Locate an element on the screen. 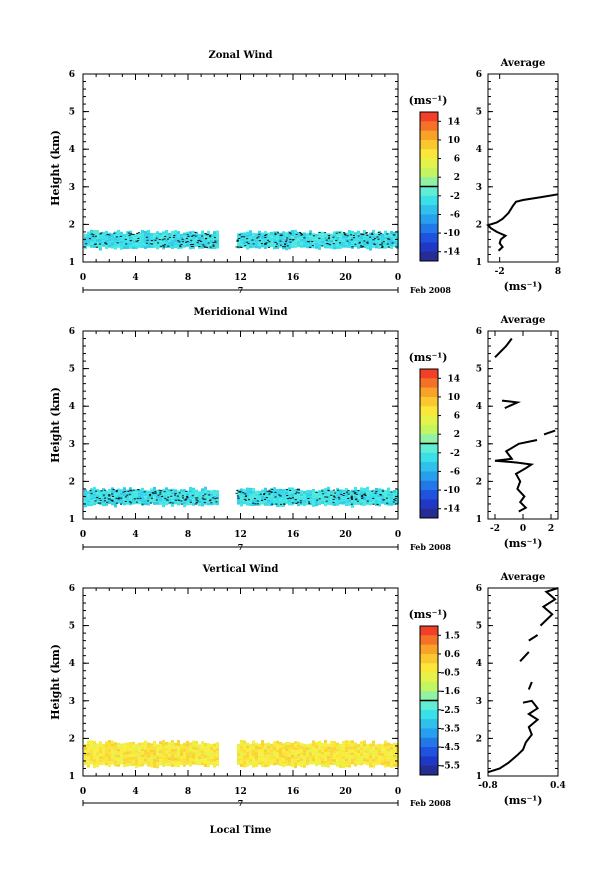 The image size is (614, 873). date-day: 7 is located at coordinates (241, 547).